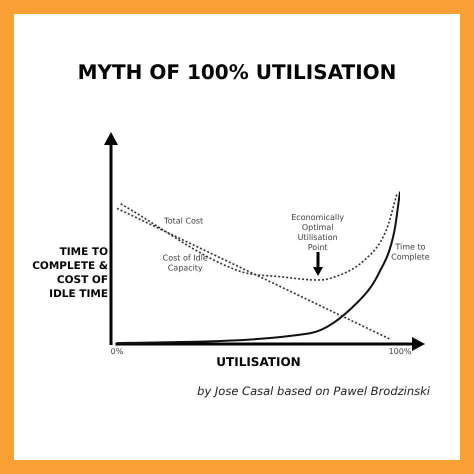  Describe the element at coordinates (313, 391) in the screenshot. I see `text: by Jose Casal based on Pawel Brodzinski` at that location.